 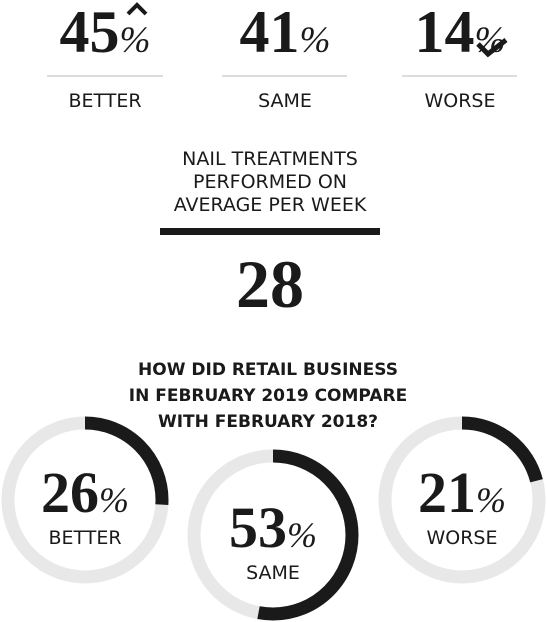 I want to click on up-caret, so click(x=137, y=9).